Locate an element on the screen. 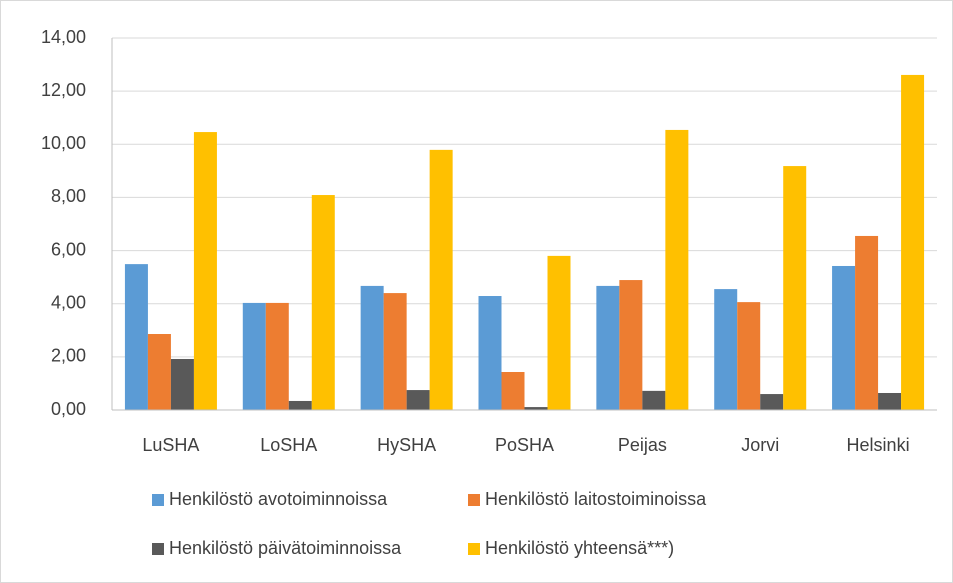  y-tick-label: 12,00 is located at coordinates (63, 90).